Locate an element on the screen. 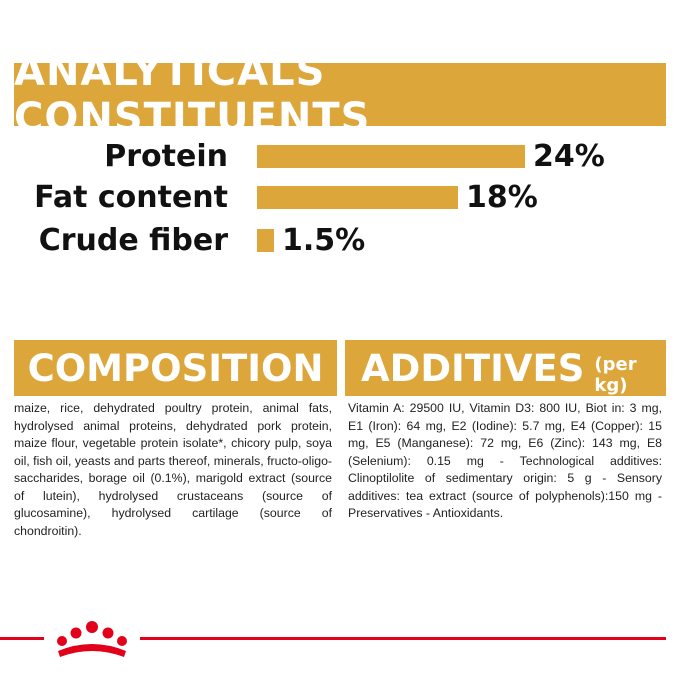 Image resolution: width=680 pixels, height=680 pixels. footer-line-left is located at coordinates (22, 638).